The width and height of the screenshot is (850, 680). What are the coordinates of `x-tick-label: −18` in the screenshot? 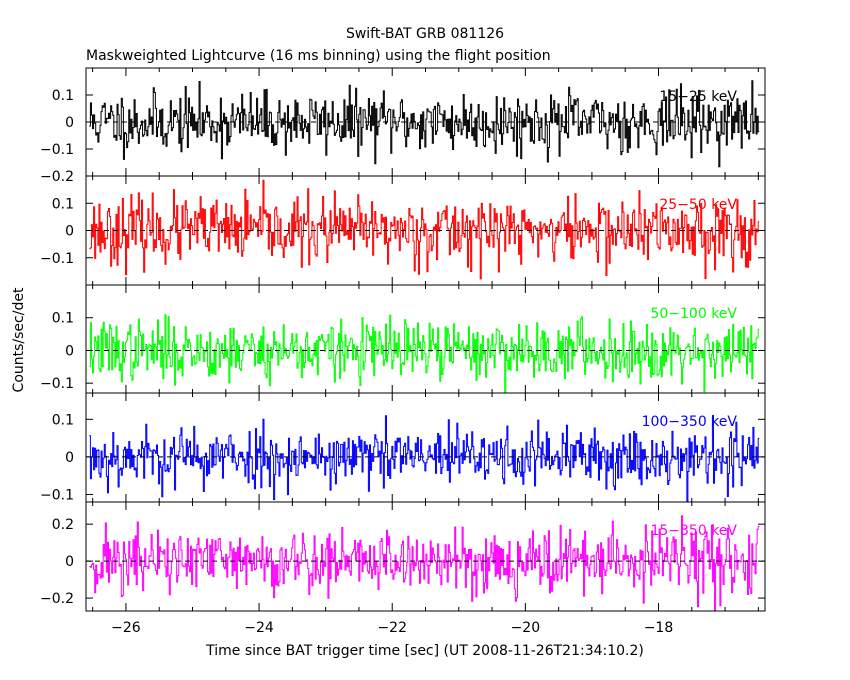 It's located at (659, 628).